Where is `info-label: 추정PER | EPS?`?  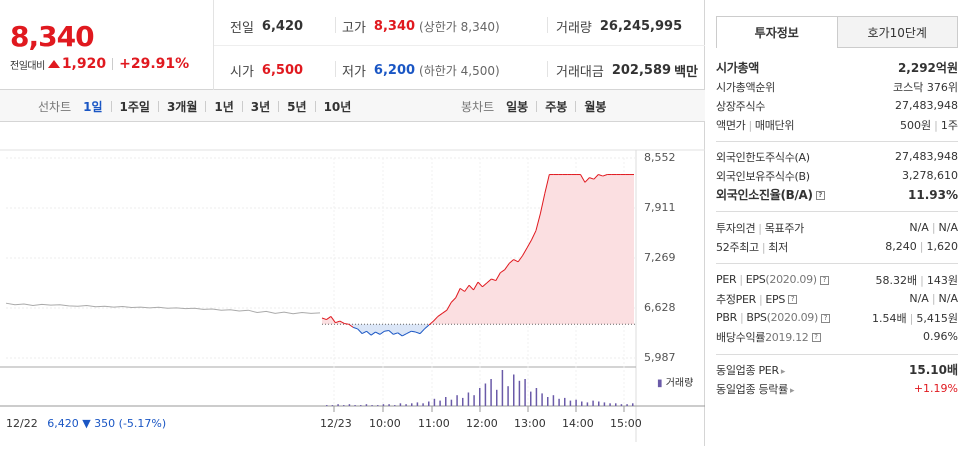 info-label: 추정PER | EPS? is located at coordinates (757, 299).